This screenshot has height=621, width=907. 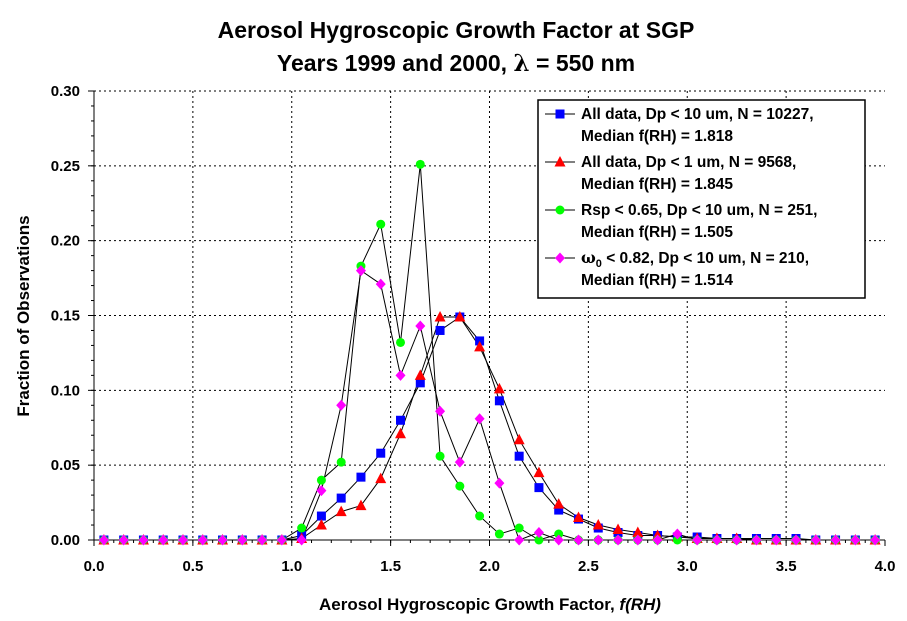 What do you see at coordinates (65, 465) in the screenshot?
I see `y-tick-label: 0.05` at bounding box center [65, 465].